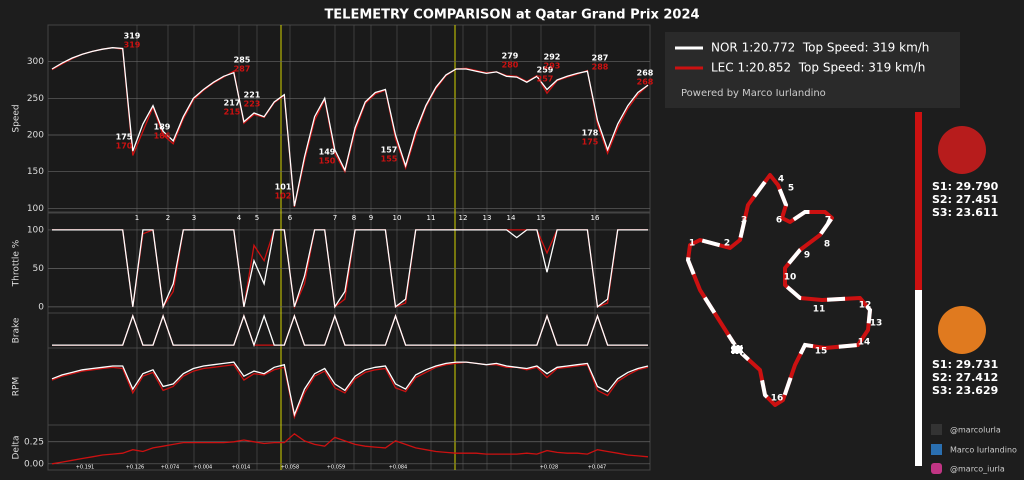 Image resolution: width=1024 pixels, height=480 pixels. Describe the element at coordinates (398, 468) in the screenshot. I see `delta-label: +0.084` at that location.